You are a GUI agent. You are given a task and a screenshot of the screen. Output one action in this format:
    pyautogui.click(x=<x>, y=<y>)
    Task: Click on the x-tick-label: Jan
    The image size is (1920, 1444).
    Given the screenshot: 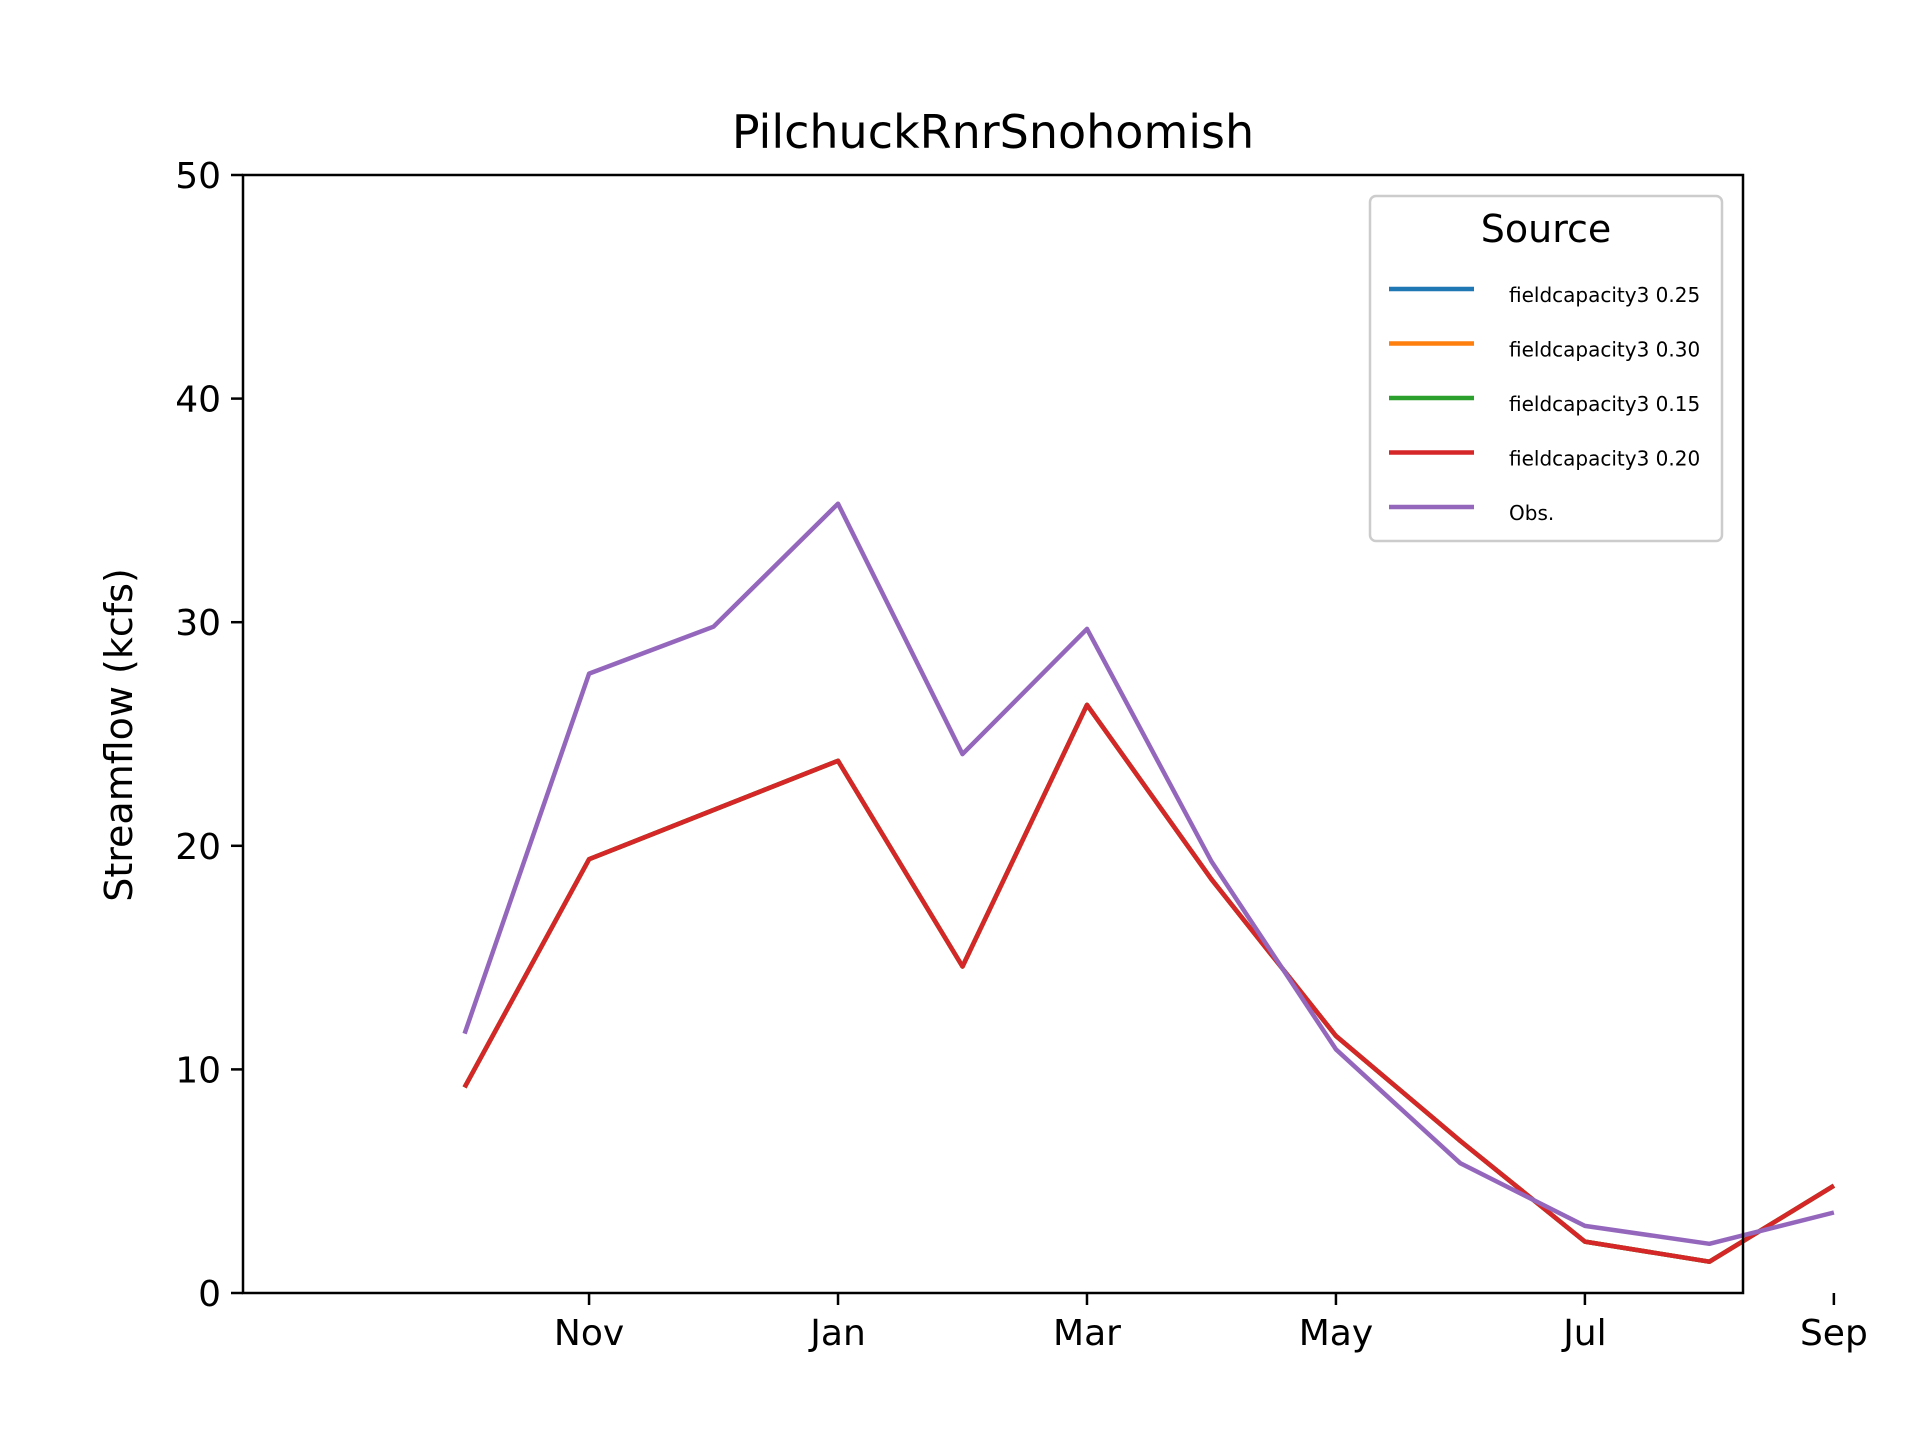 What is the action you would take?
    pyautogui.click(x=837, y=1333)
    